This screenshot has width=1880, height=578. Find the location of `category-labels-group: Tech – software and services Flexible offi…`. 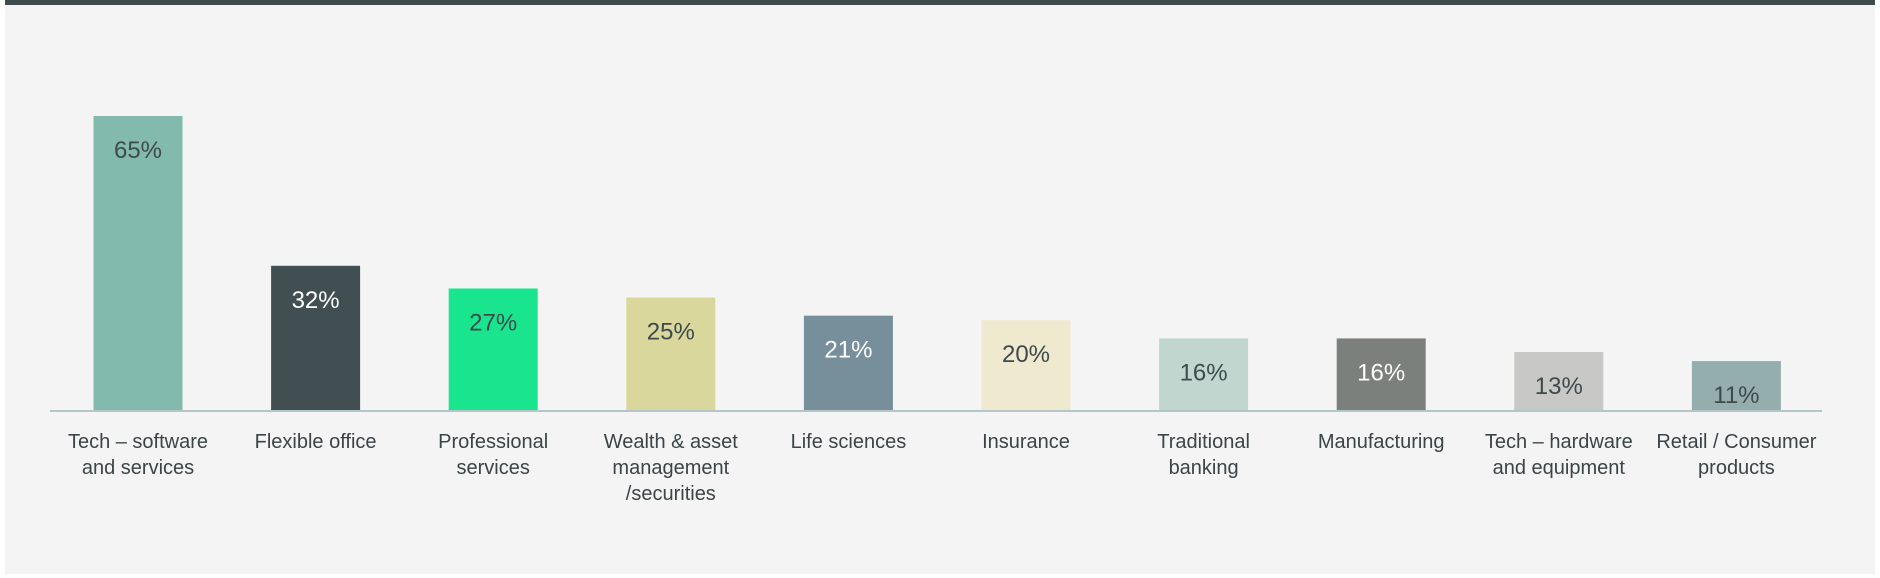

category-labels-group: Tech – software and services Flexible offi… is located at coordinates (942, 468).